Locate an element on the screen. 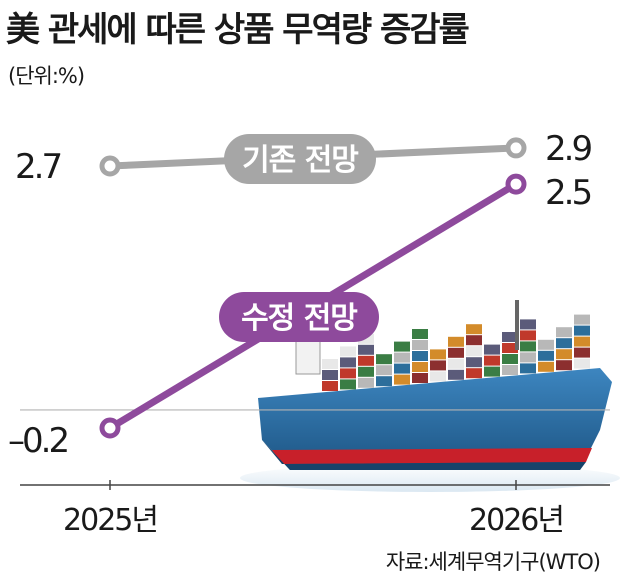 The height and width of the screenshot is (580, 640). baseline-value-label-2026: 2.9 is located at coordinates (568, 149).